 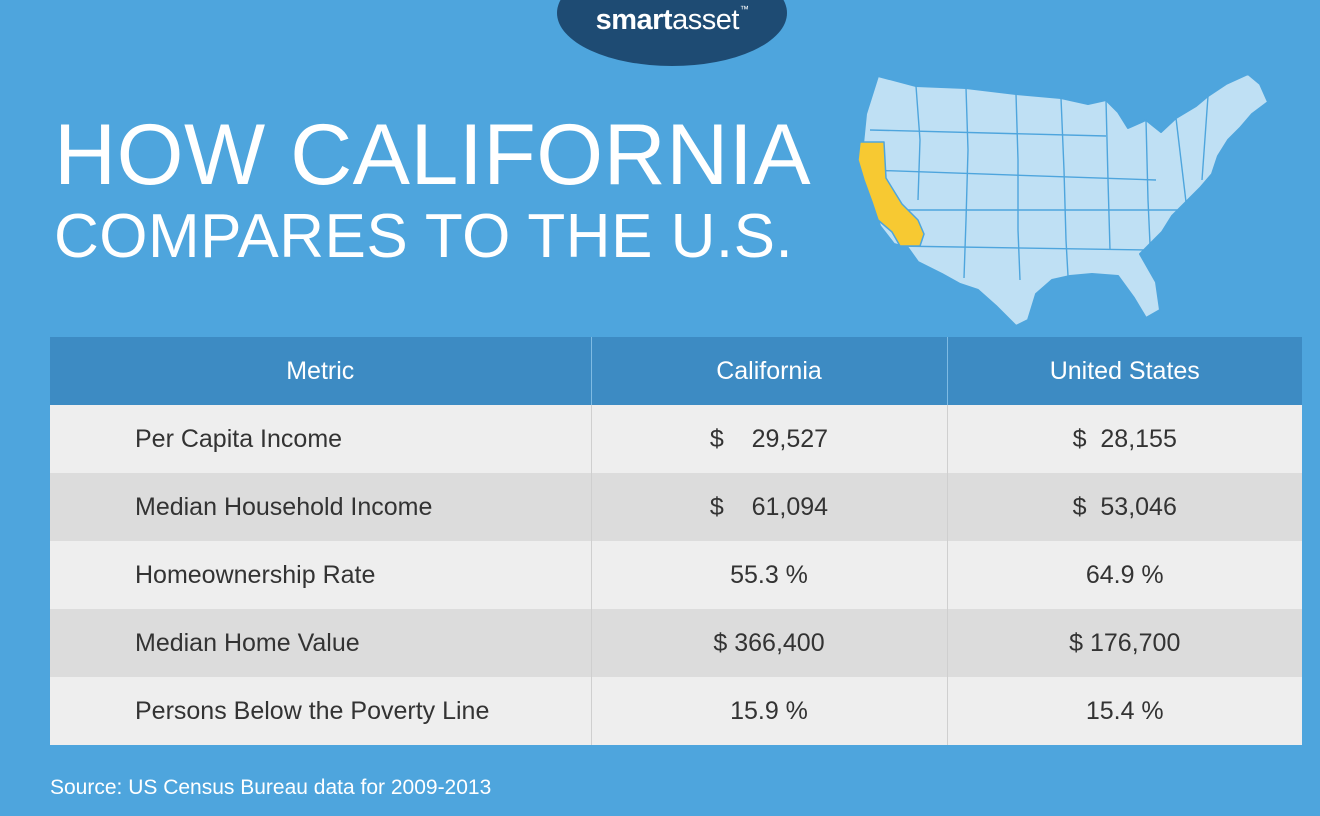 What do you see at coordinates (1124, 575) in the screenshot?
I see `us-value-cell: 64.9 %` at bounding box center [1124, 575].